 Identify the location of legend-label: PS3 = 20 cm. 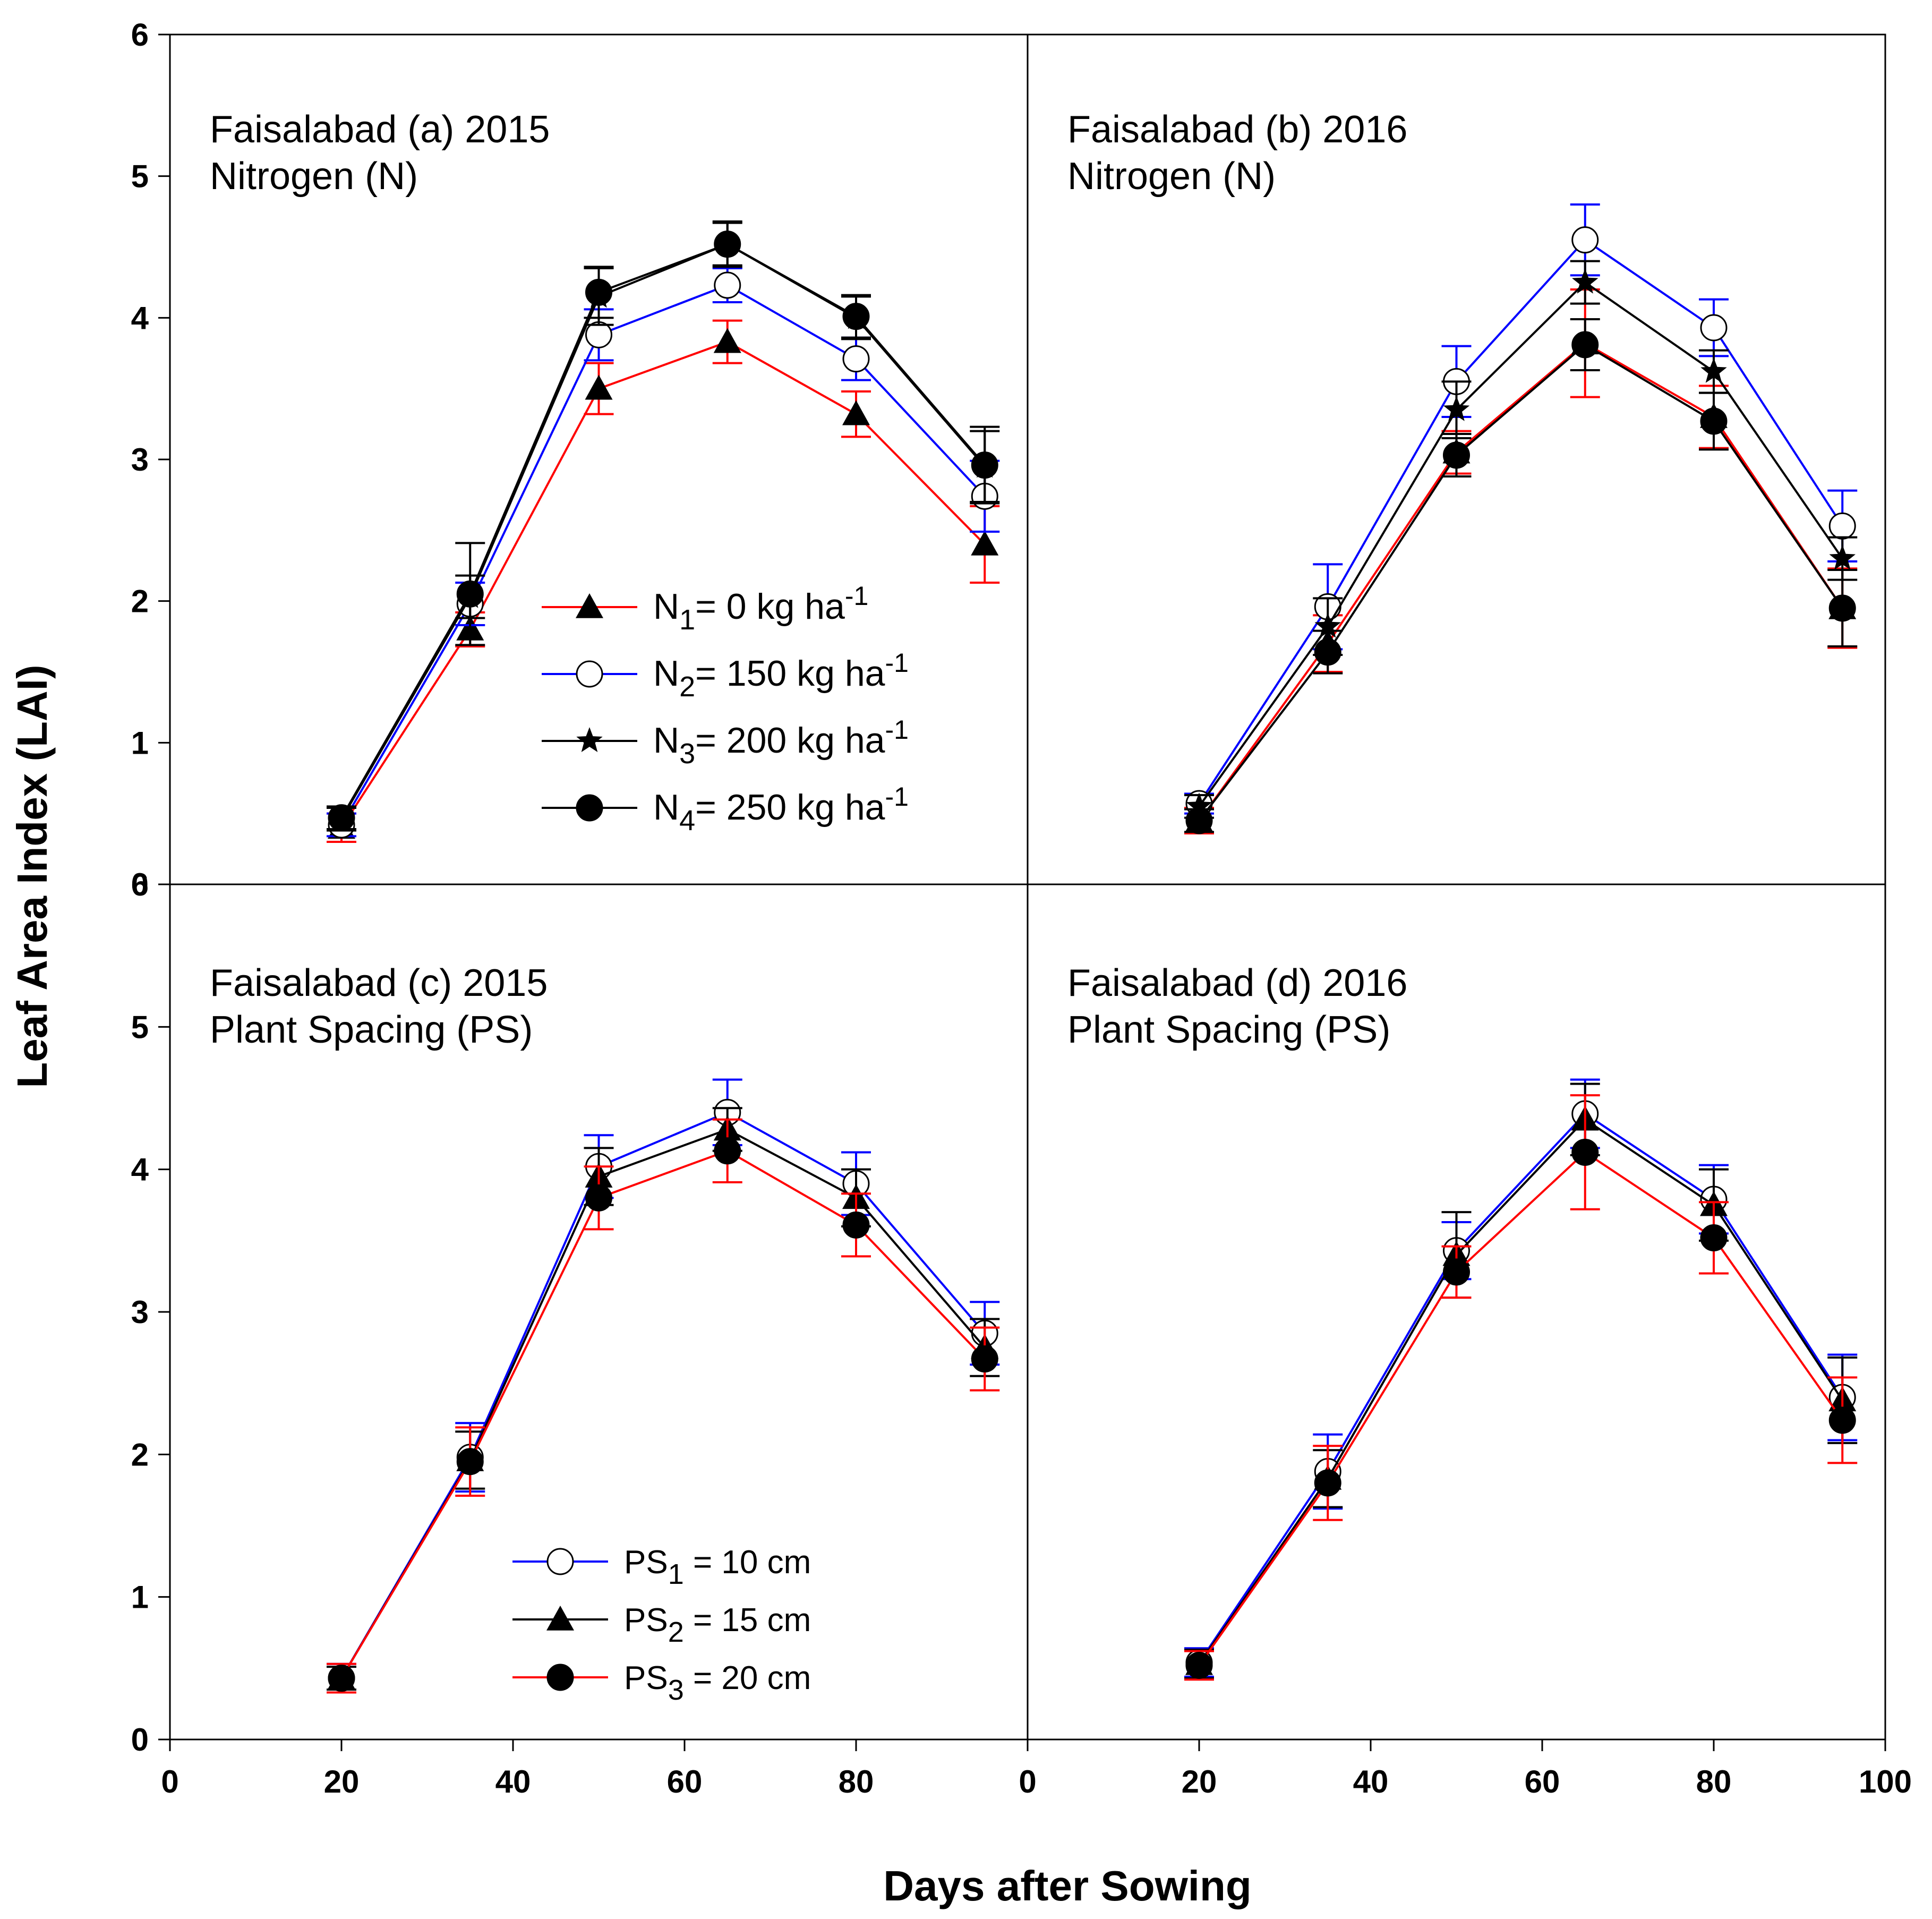
(718, 1683).